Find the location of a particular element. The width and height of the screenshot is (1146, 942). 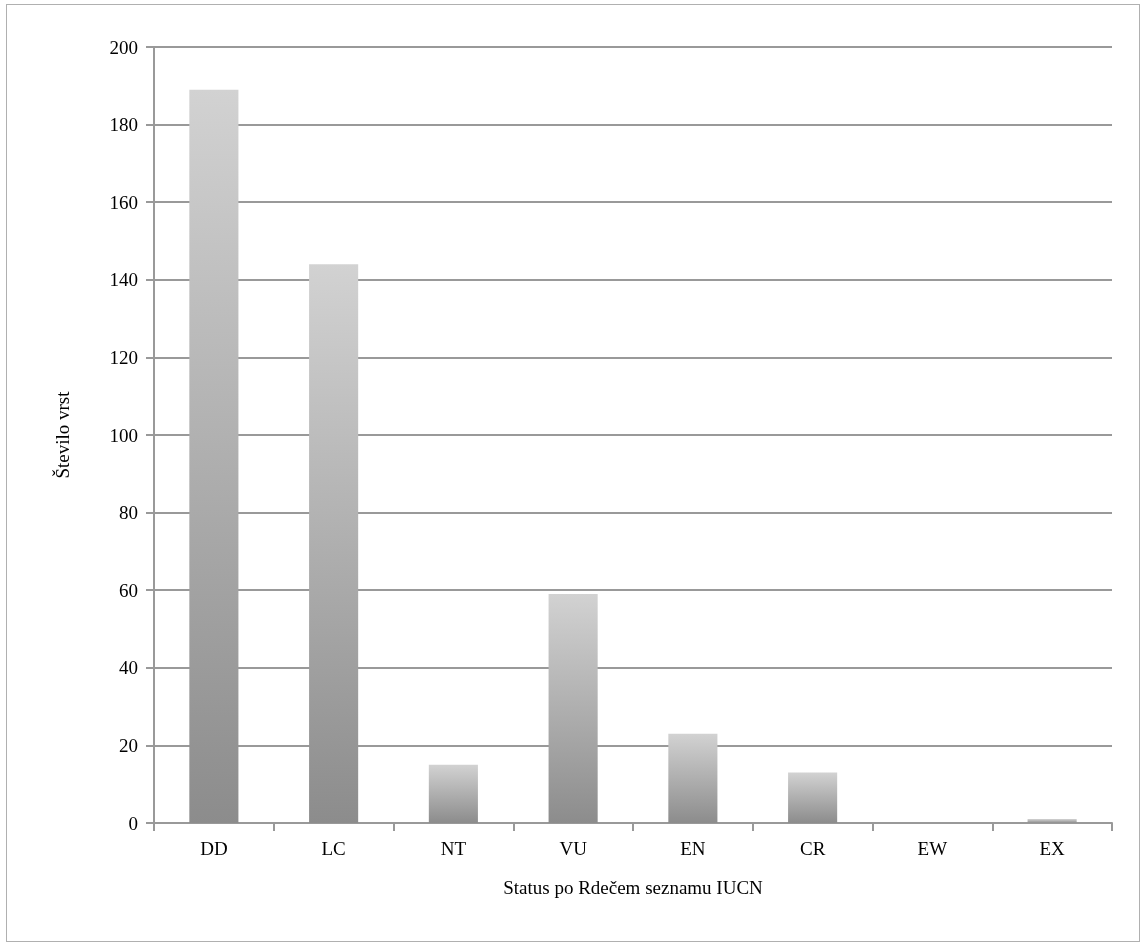

y-tick-label: 120 is located at coordinates (123, 357).